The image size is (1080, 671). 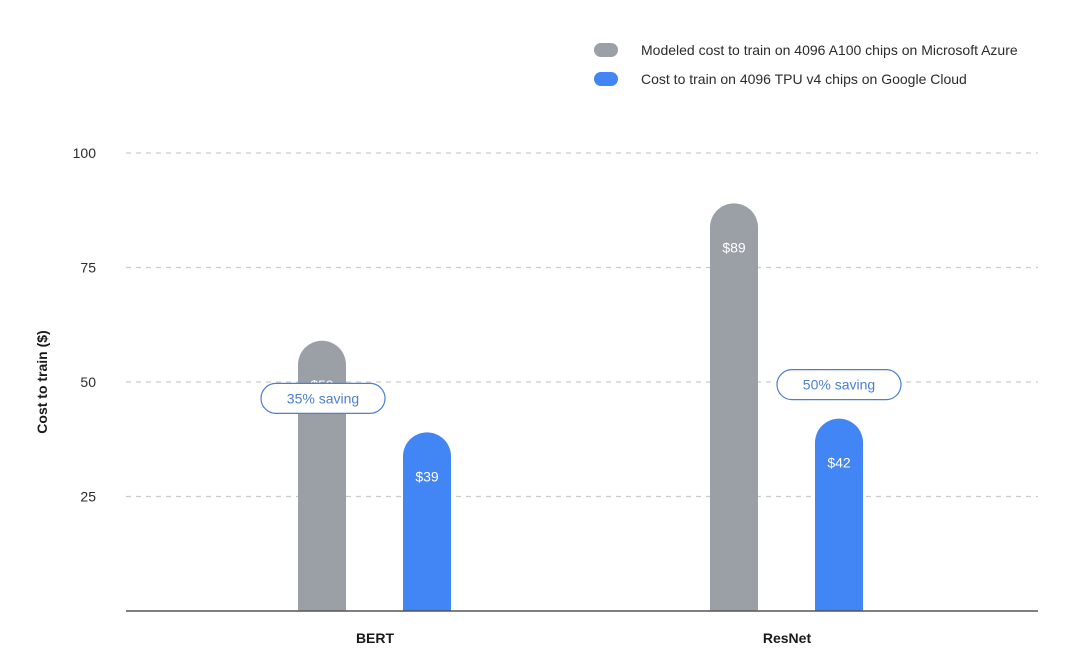 I want to click on saving-annotations: 35% saving 50% saving, so click(x=581, y=391).